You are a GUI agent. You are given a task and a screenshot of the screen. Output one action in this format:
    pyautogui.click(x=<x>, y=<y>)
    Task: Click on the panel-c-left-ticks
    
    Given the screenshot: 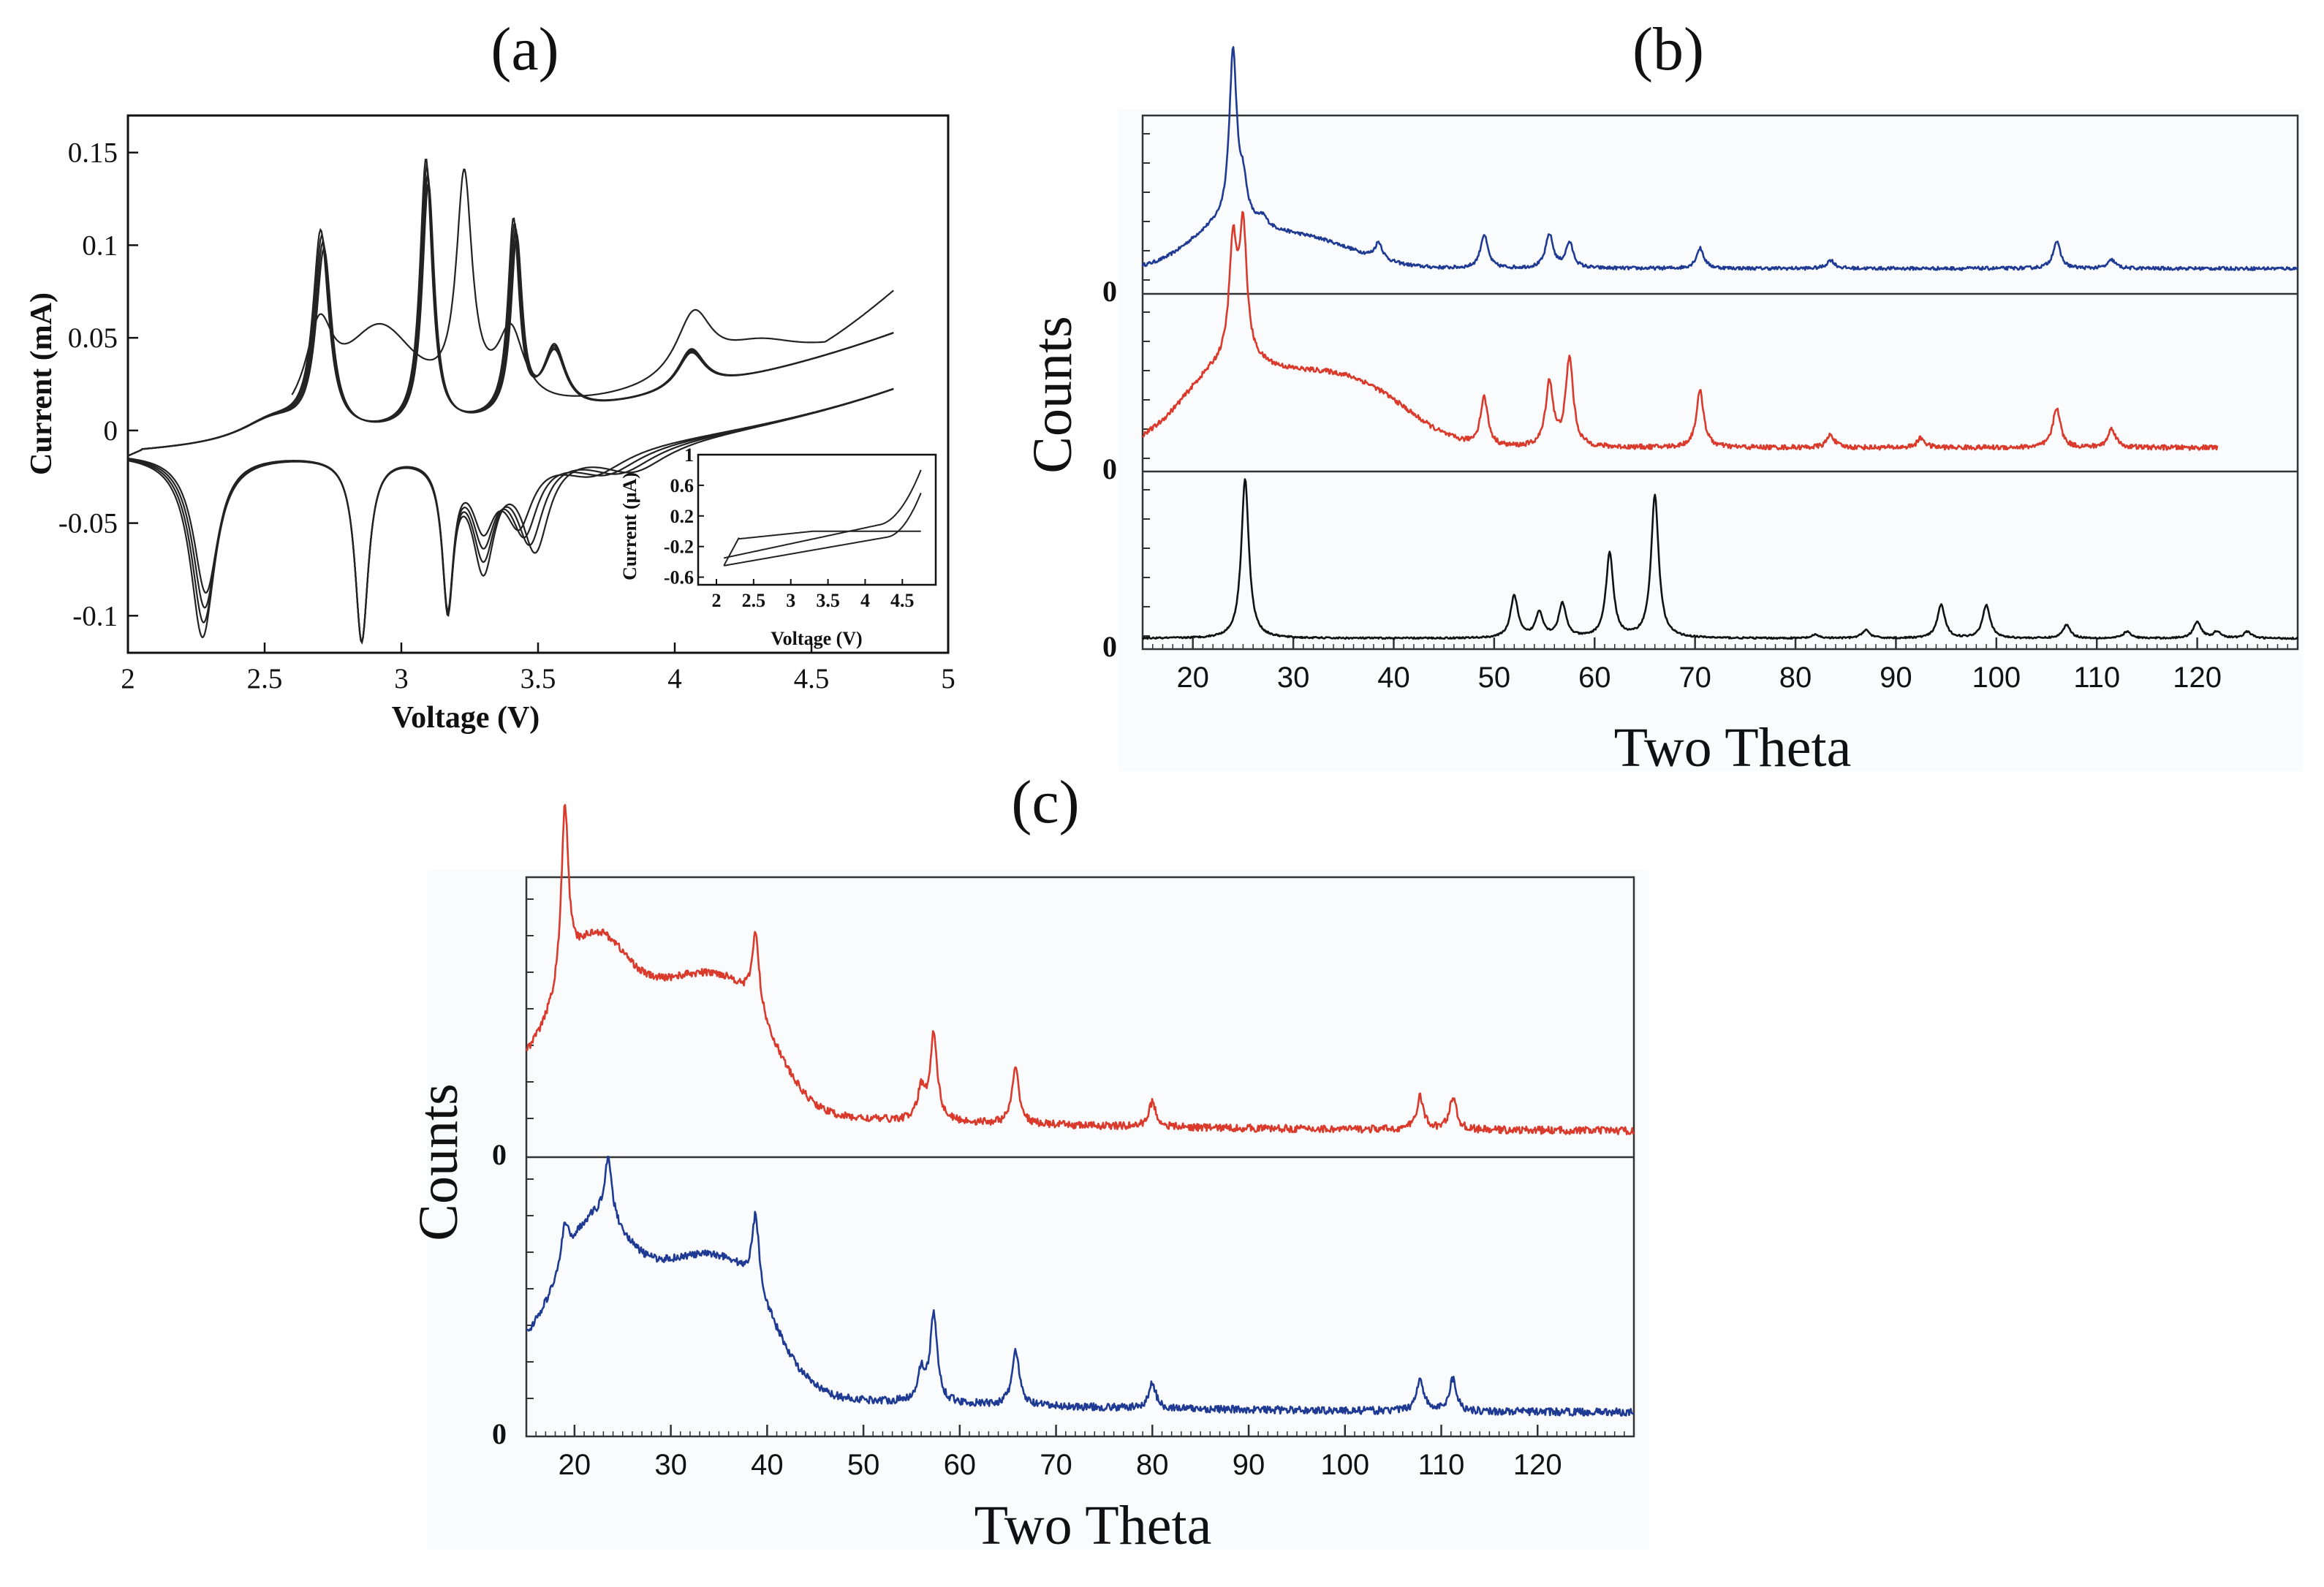 What is the action you would take?
    pyautogui.click(x=530, y=1148)
    